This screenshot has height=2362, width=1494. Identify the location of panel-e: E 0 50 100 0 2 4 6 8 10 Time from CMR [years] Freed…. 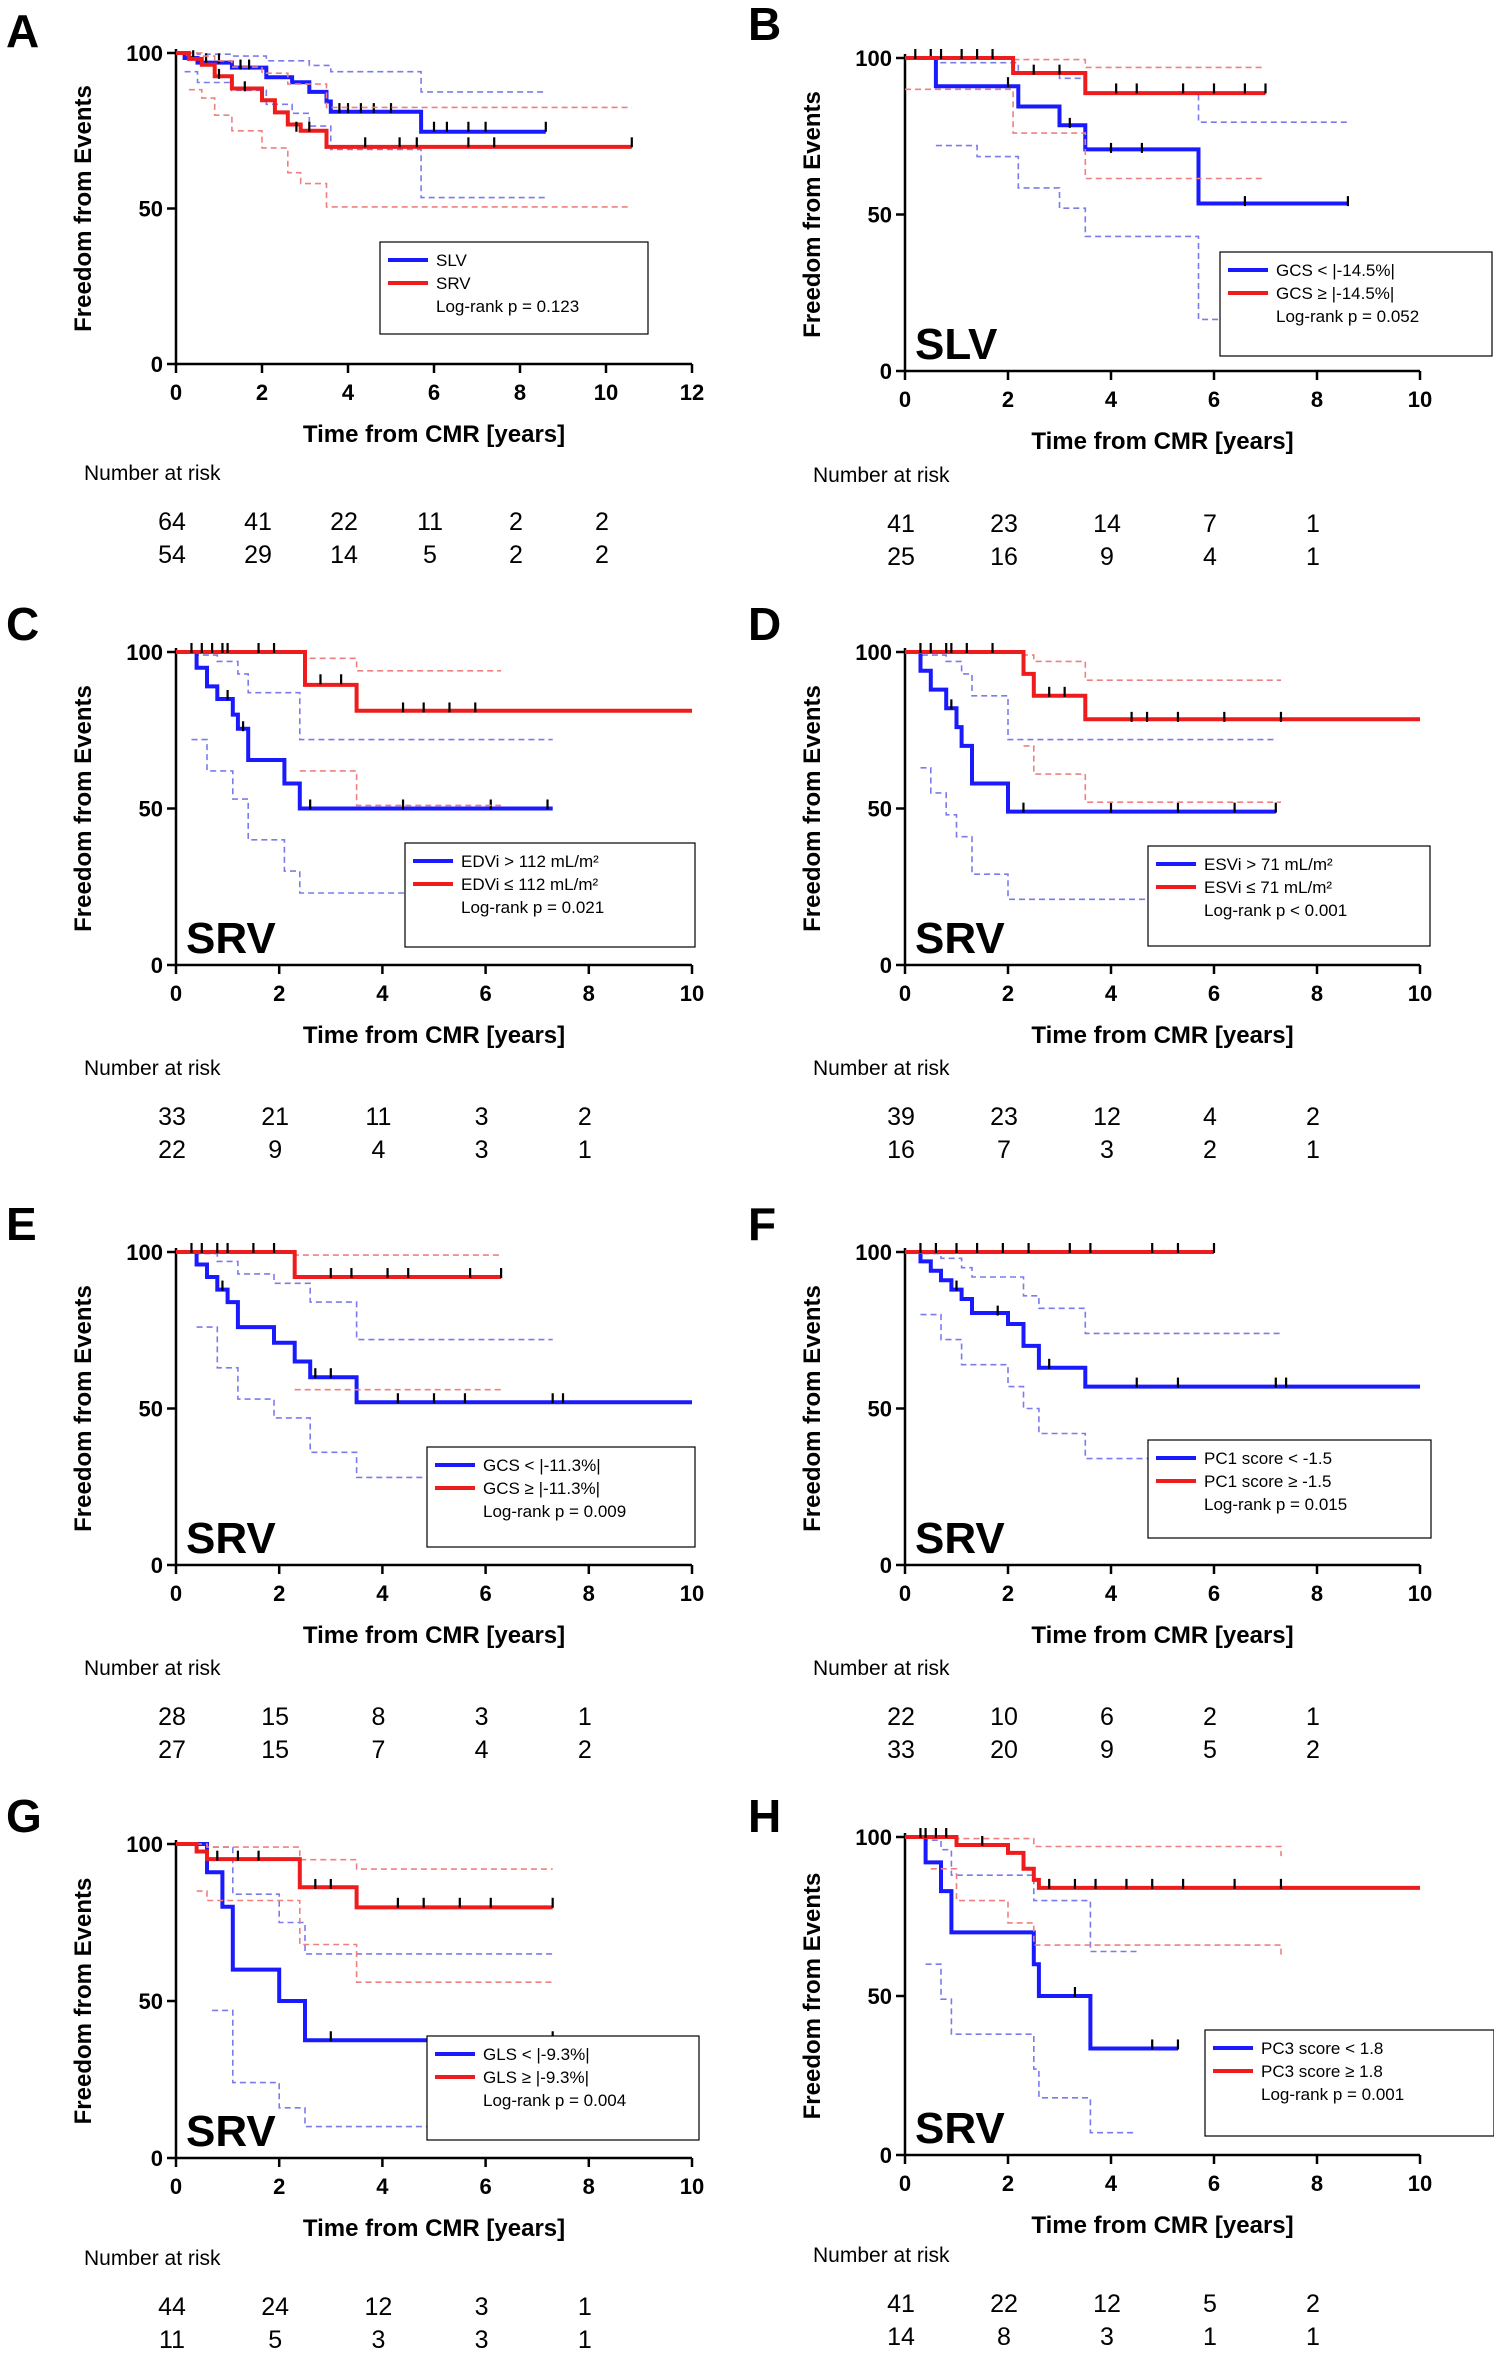
(355, 1481).